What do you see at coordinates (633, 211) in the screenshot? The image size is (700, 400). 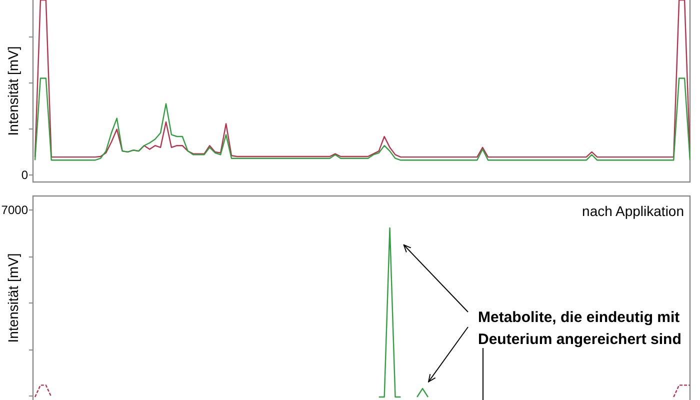 I see `chart-title: nach Applikation` at bounding box center [633, 211].